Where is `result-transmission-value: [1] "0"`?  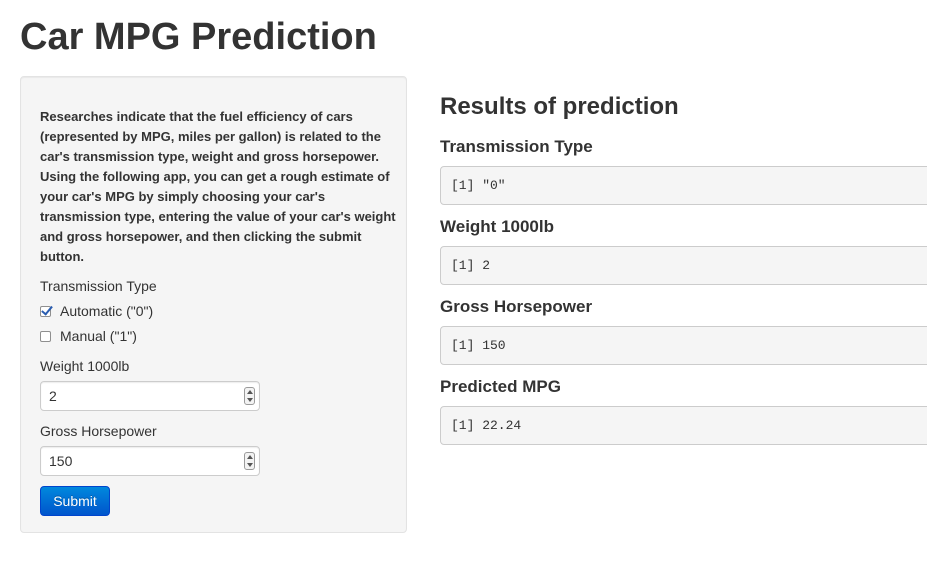
result-transmission-value: [1] "0" is located at coordinates (478, 185).